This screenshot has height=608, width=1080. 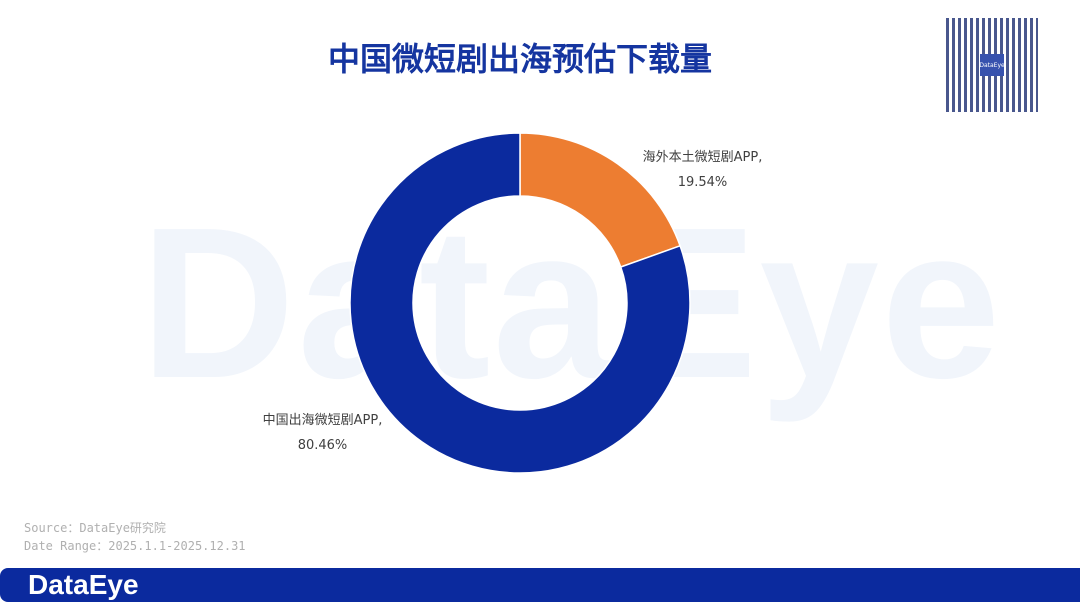 What do you see at coordinates (519, 59) in the screenshot?
I see `chart-title: 中国微短剧出海预估下载量` at bounding box center [519, 59].